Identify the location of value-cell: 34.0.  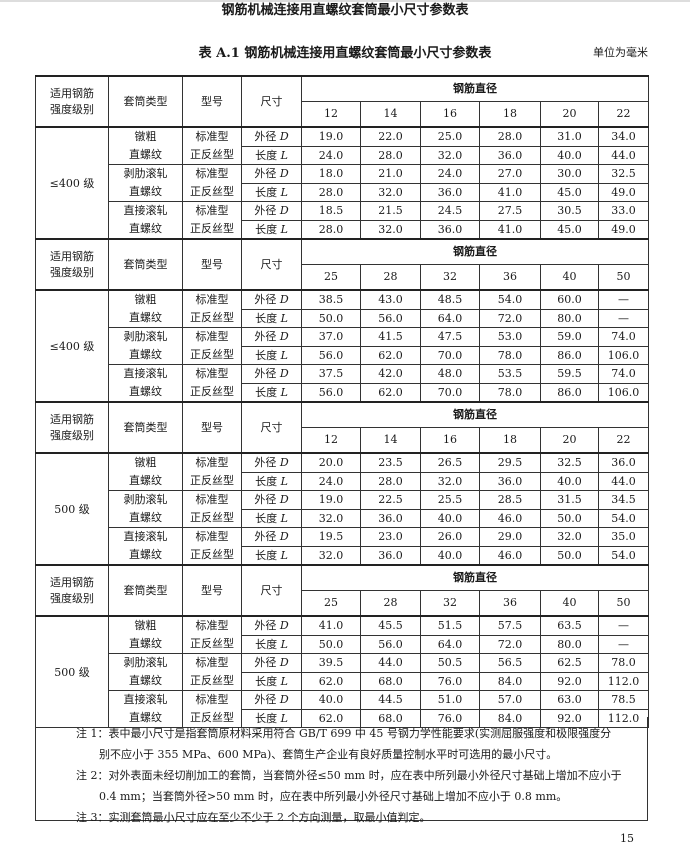
(623, 136).